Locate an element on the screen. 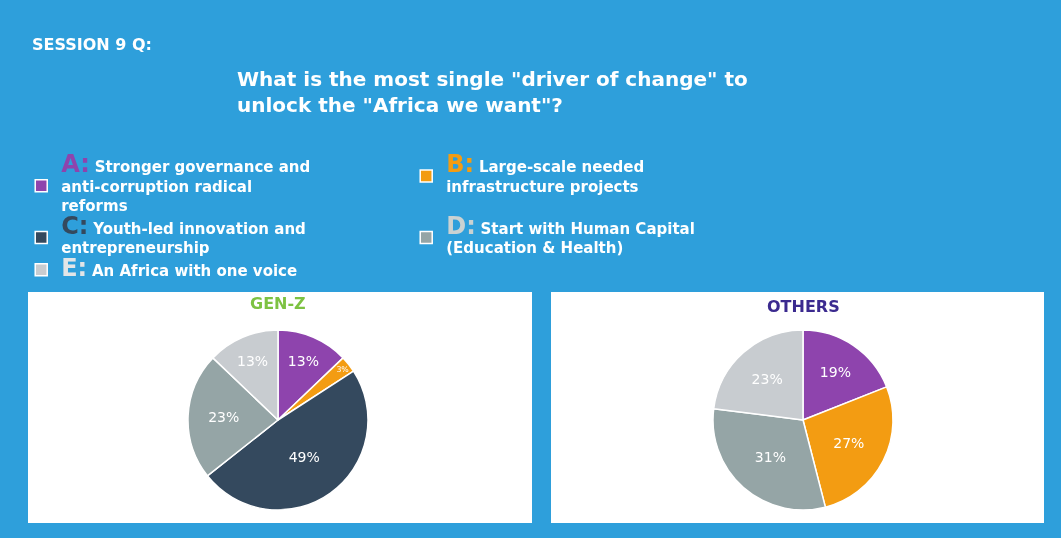  legend-label: B: Large-scale needed infrastructure projects is located at coordinates (545, 173).